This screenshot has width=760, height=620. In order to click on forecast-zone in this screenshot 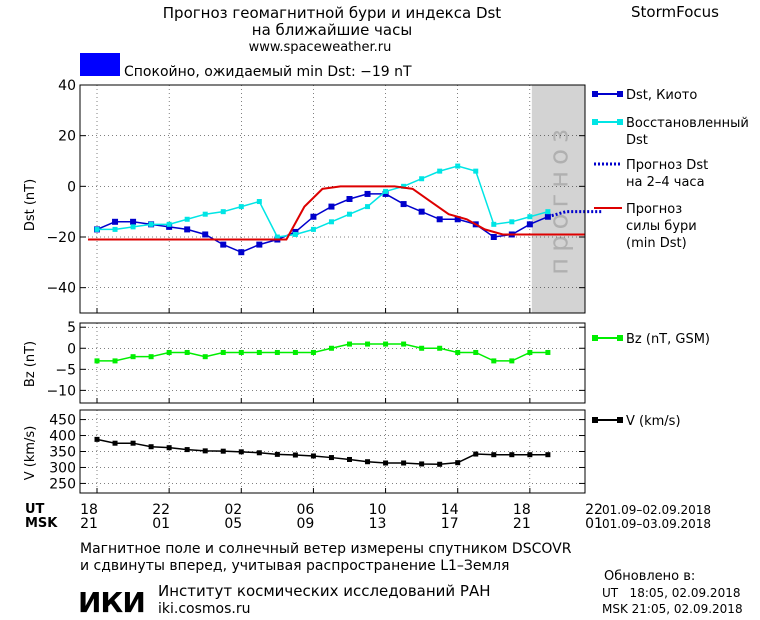, I will do `click(558, 199)`.